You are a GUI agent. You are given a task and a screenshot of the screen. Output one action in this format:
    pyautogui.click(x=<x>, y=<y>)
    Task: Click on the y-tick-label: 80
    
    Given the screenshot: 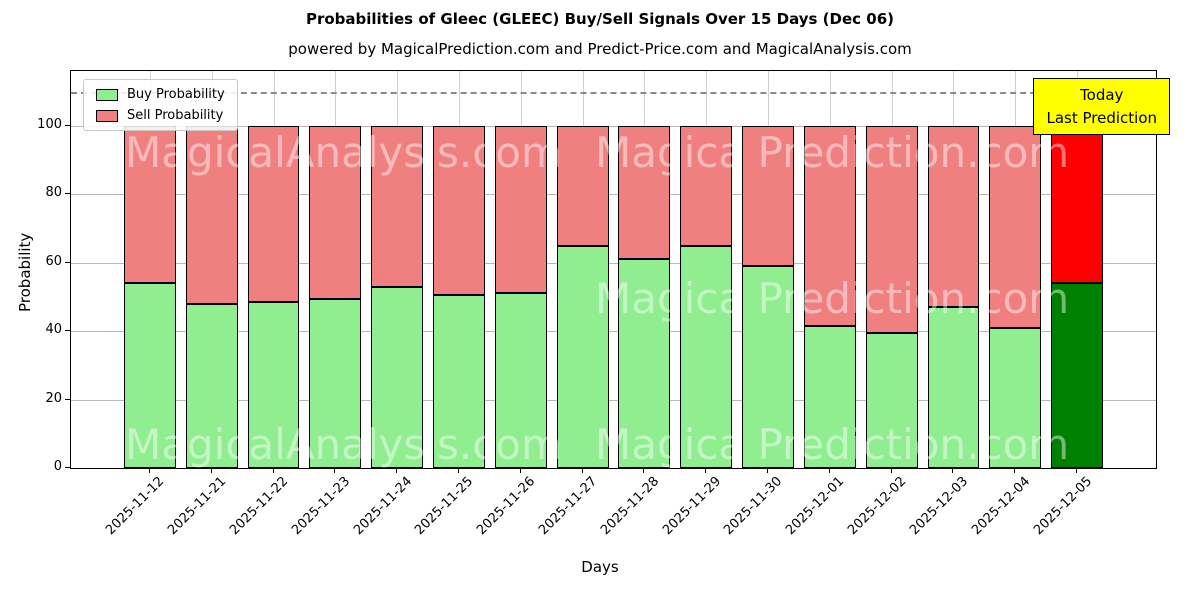 What is the action you would take?
    pyautogui.click(x=53, y=193)
    